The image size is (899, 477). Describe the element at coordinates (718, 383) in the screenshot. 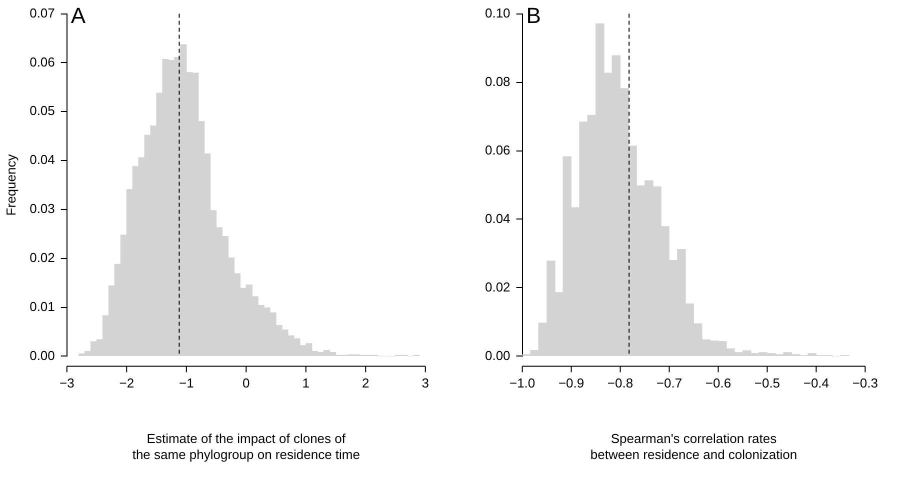

I see `x-tick-label: −0.6` at that location.